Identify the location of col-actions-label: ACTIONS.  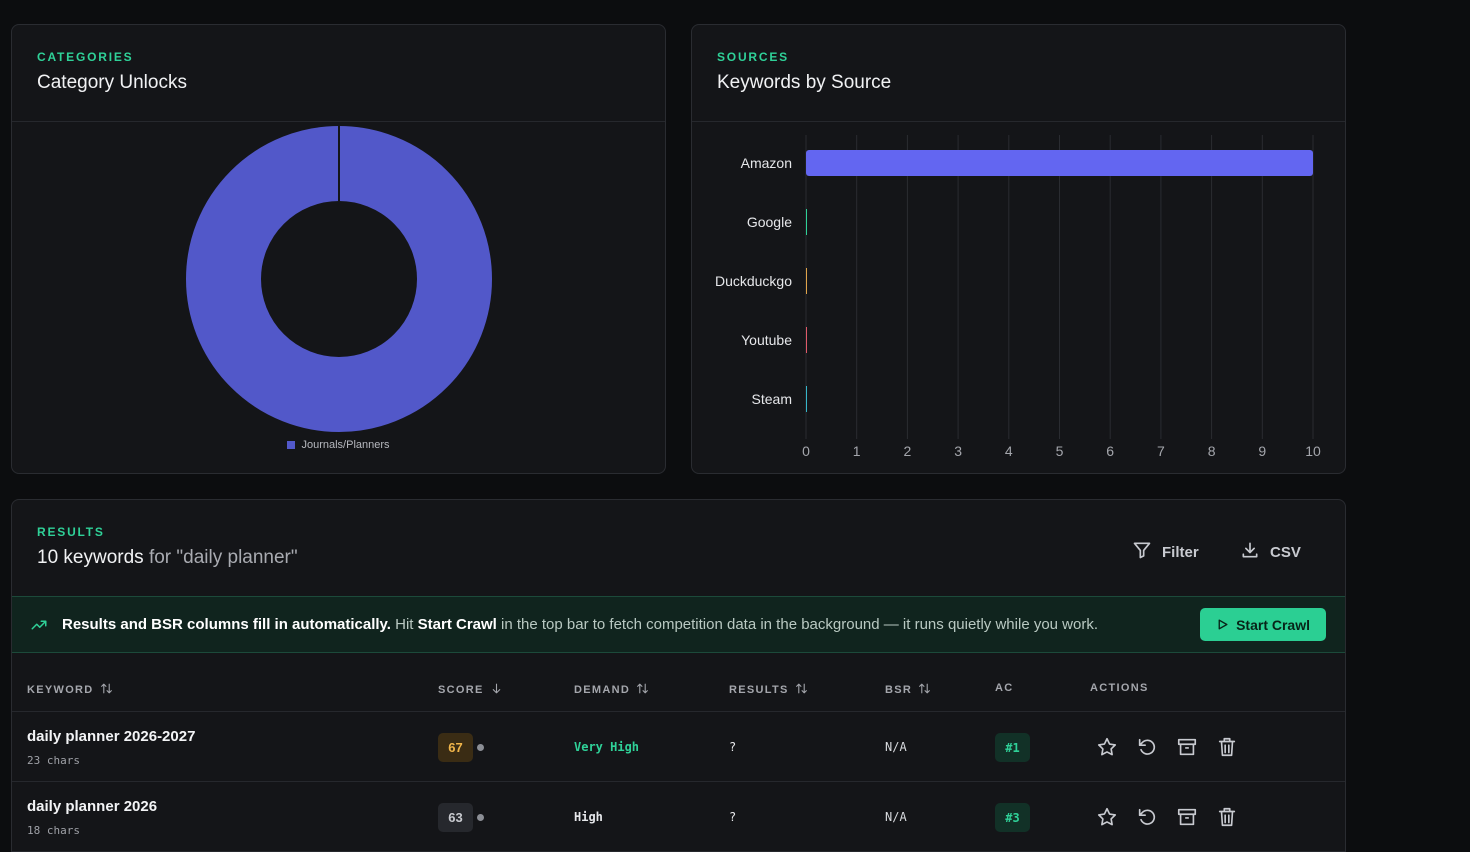
(1119, 688).